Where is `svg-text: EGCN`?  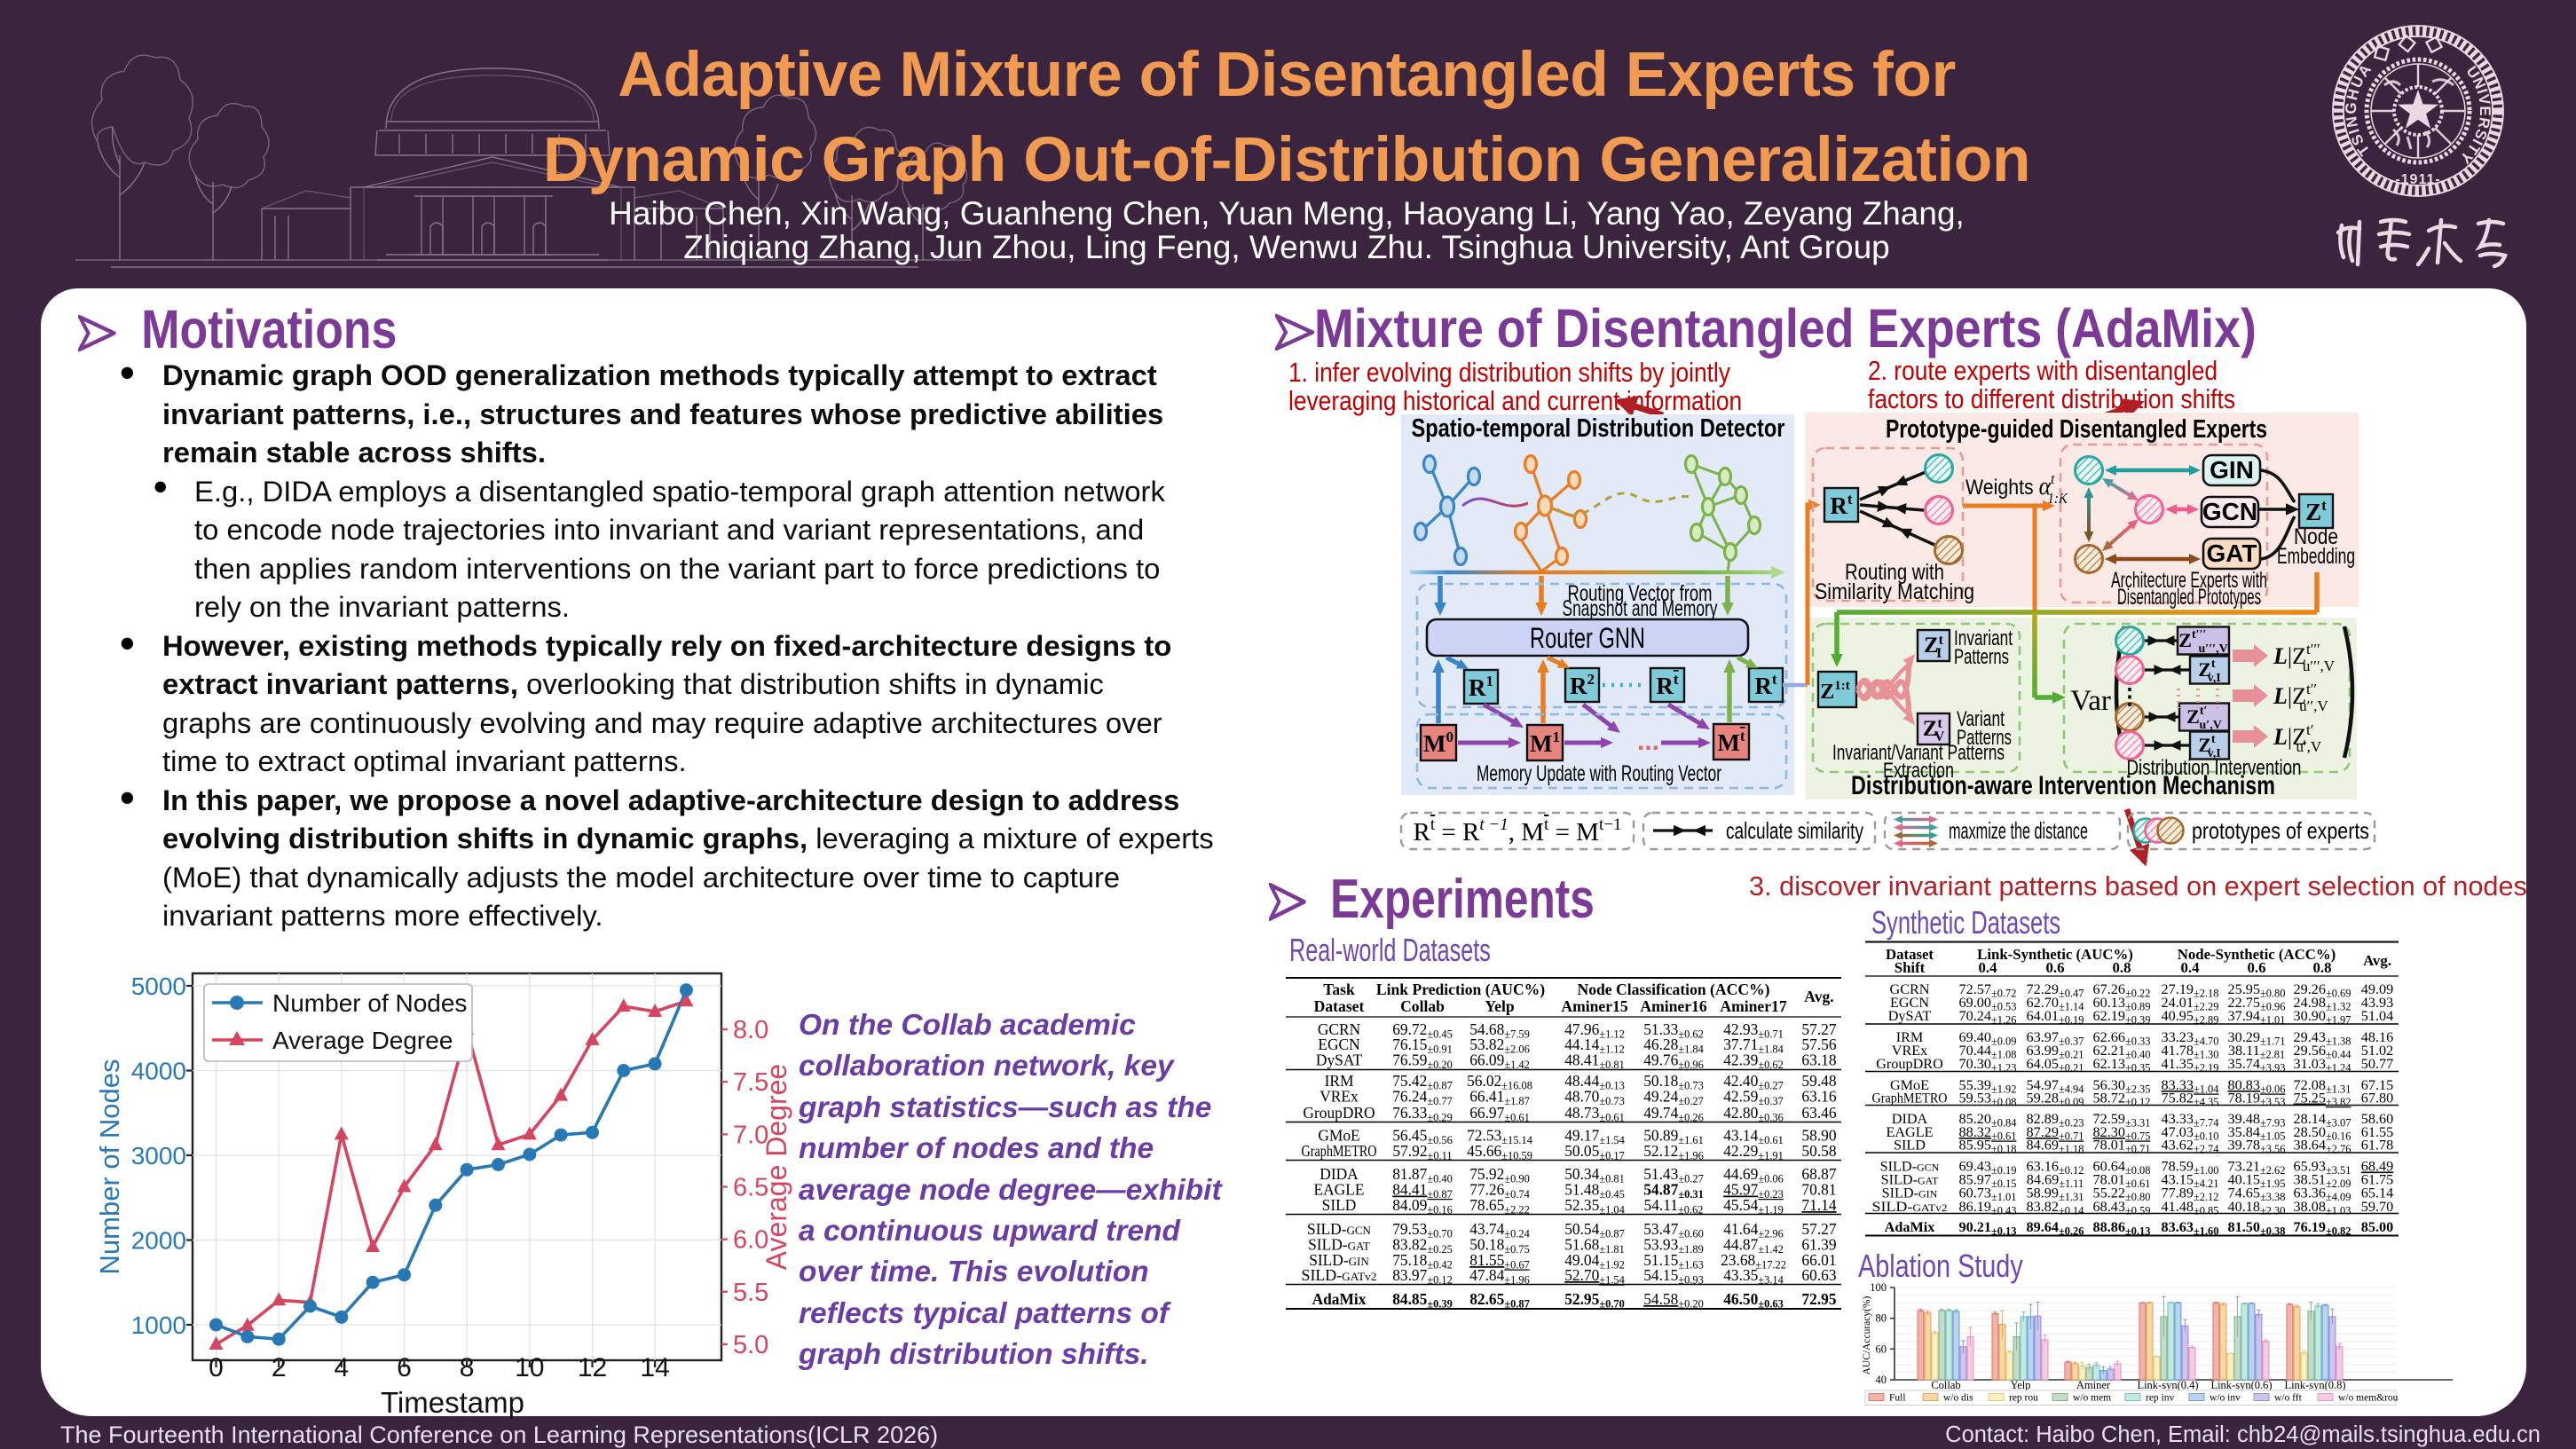 svg-text: EGCN is located at coordinates (1909, 1003).